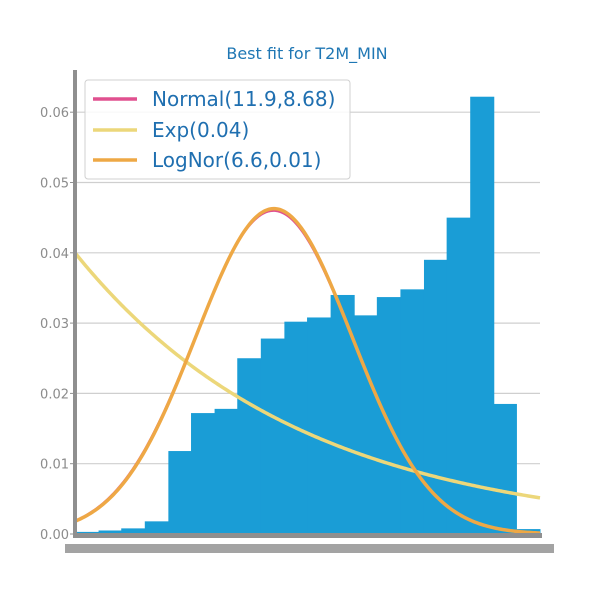 Image resolution: width=600 pixels, height=600 pixels. I want to click on legend-label-exp: Exp(0.04), so click(200, 130).